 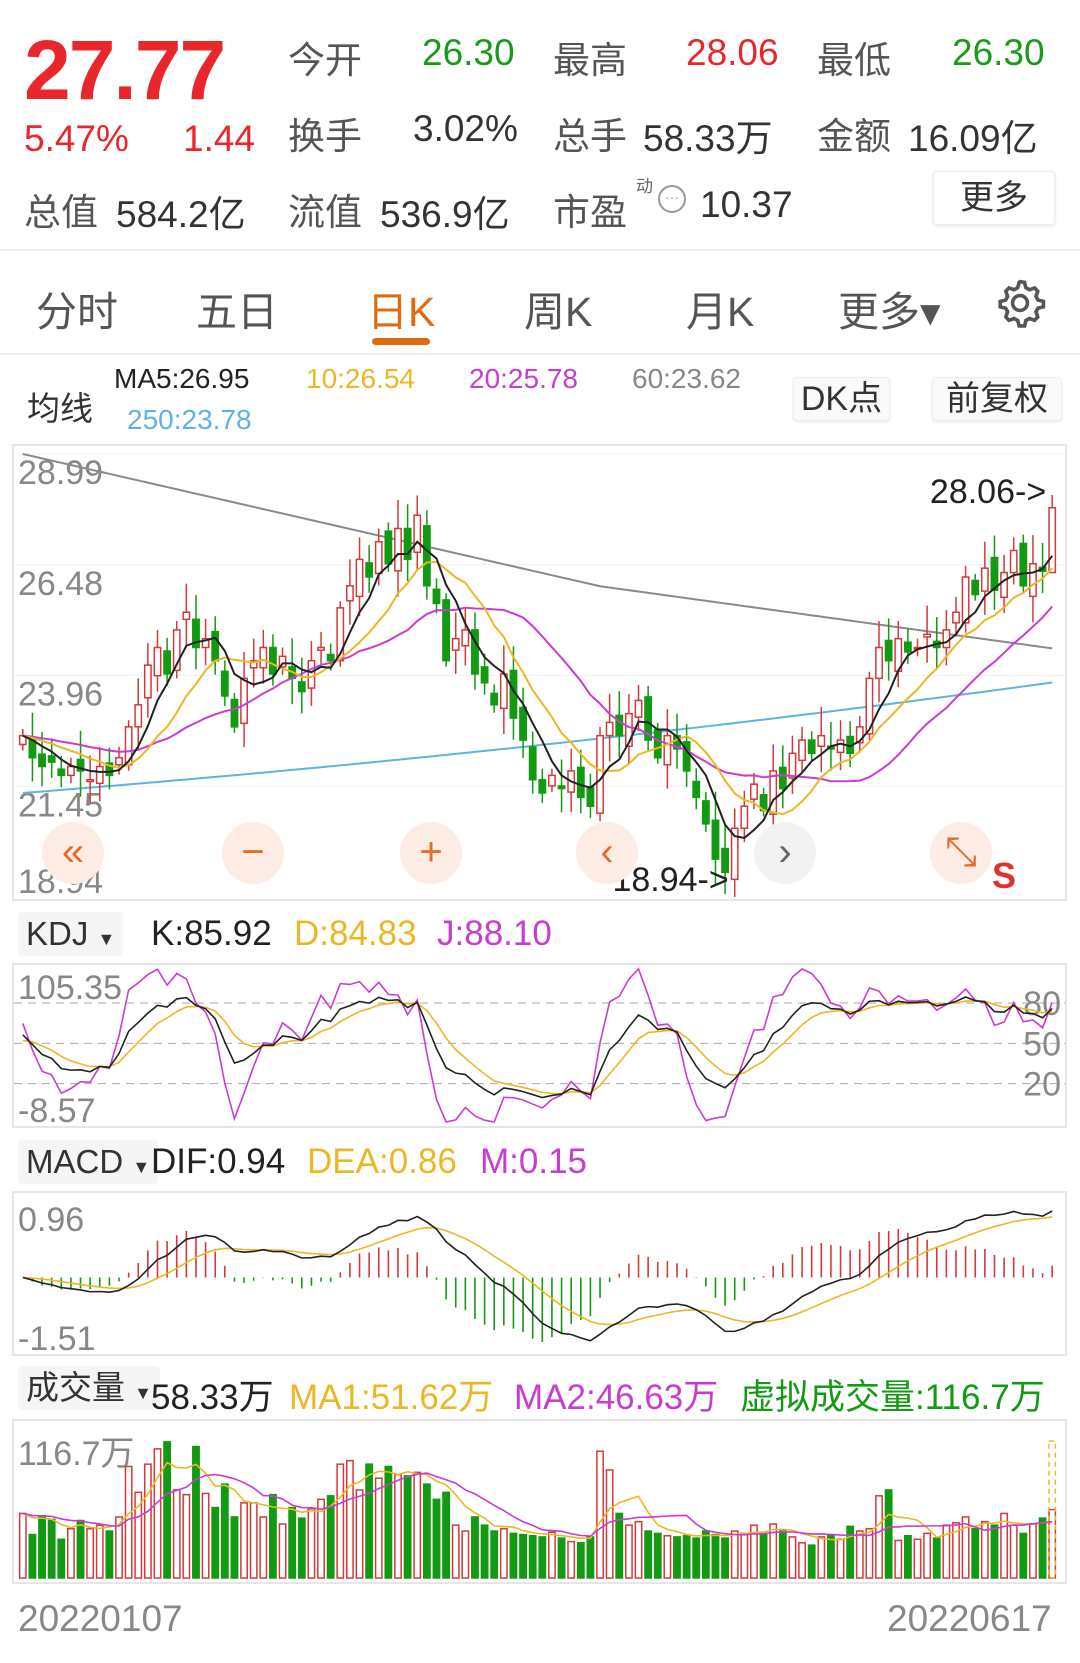 What do you see at coordinates (401, 341) in the screenshot?
I see `active-tab-indicator` at bounding box center [401, 341].